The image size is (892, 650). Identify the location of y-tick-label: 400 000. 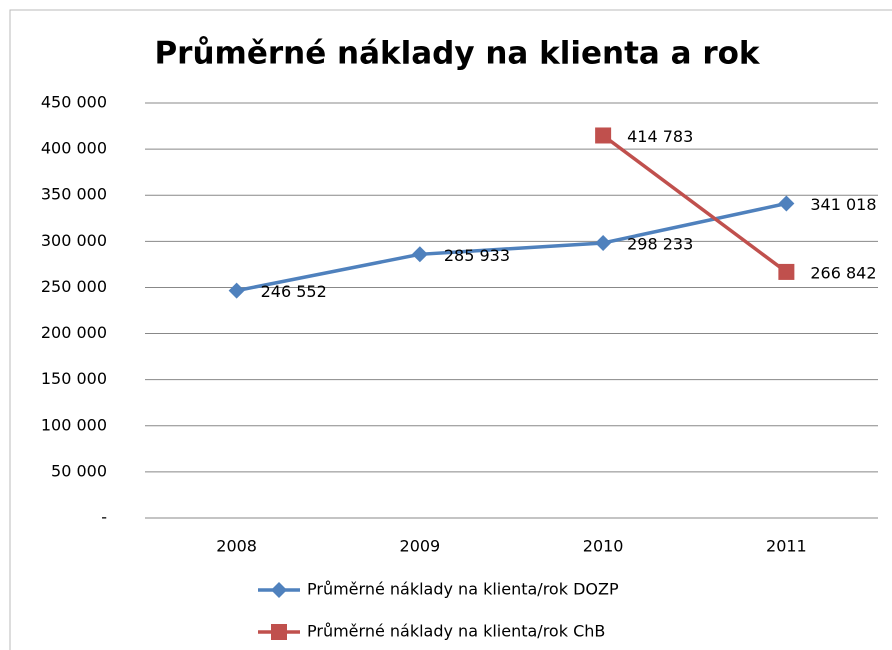
(74, 148).